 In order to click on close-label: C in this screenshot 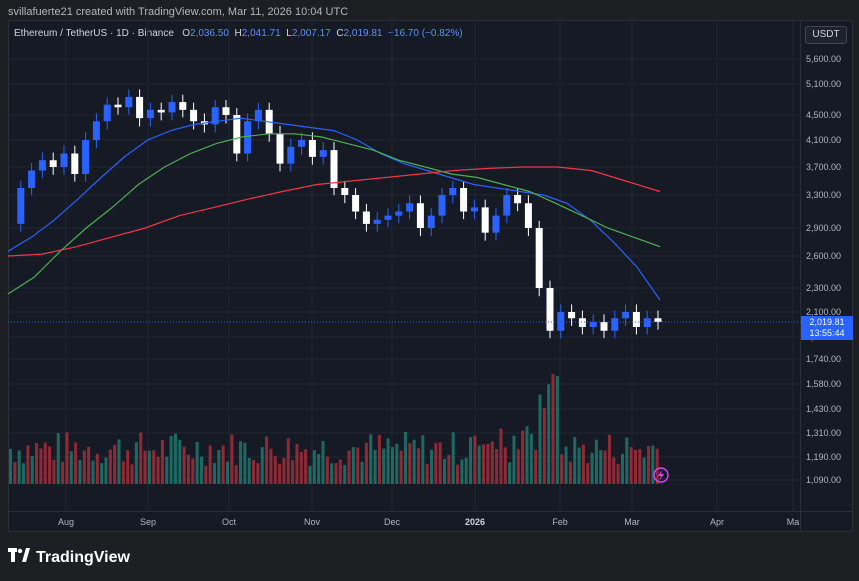, I will do `click(340, 33)`.